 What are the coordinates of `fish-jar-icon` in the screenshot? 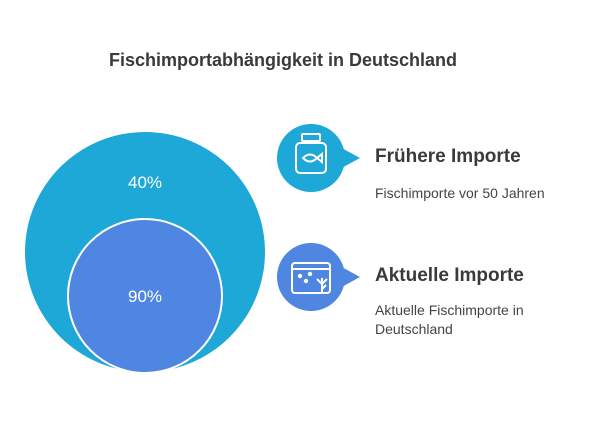 It's located at (311, 153).